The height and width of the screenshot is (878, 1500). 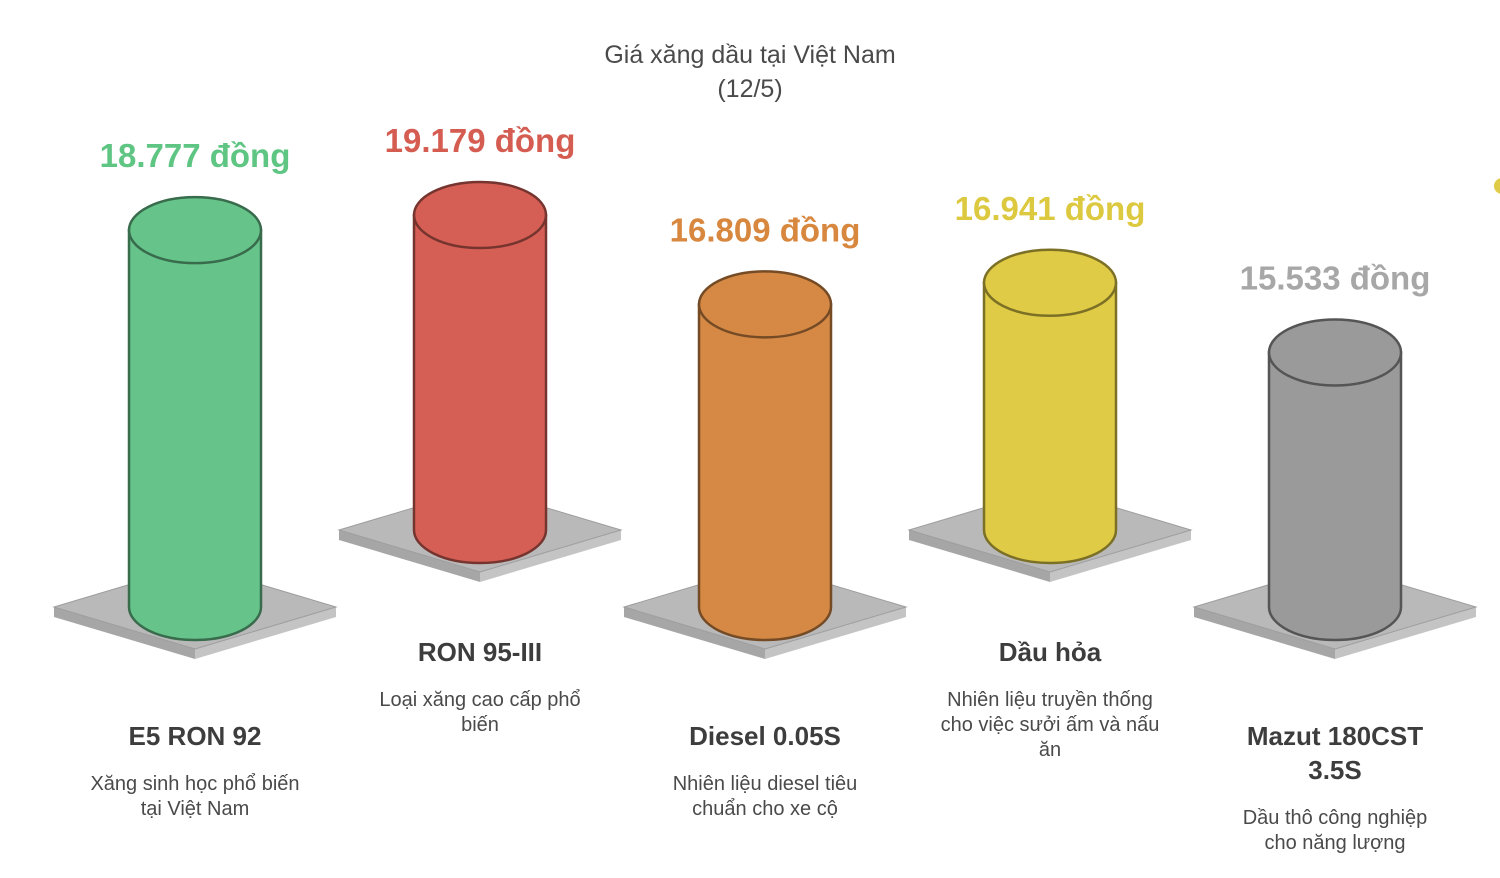 I want to click on category-description: tại Việt Nam, so click(x=195, y=809).